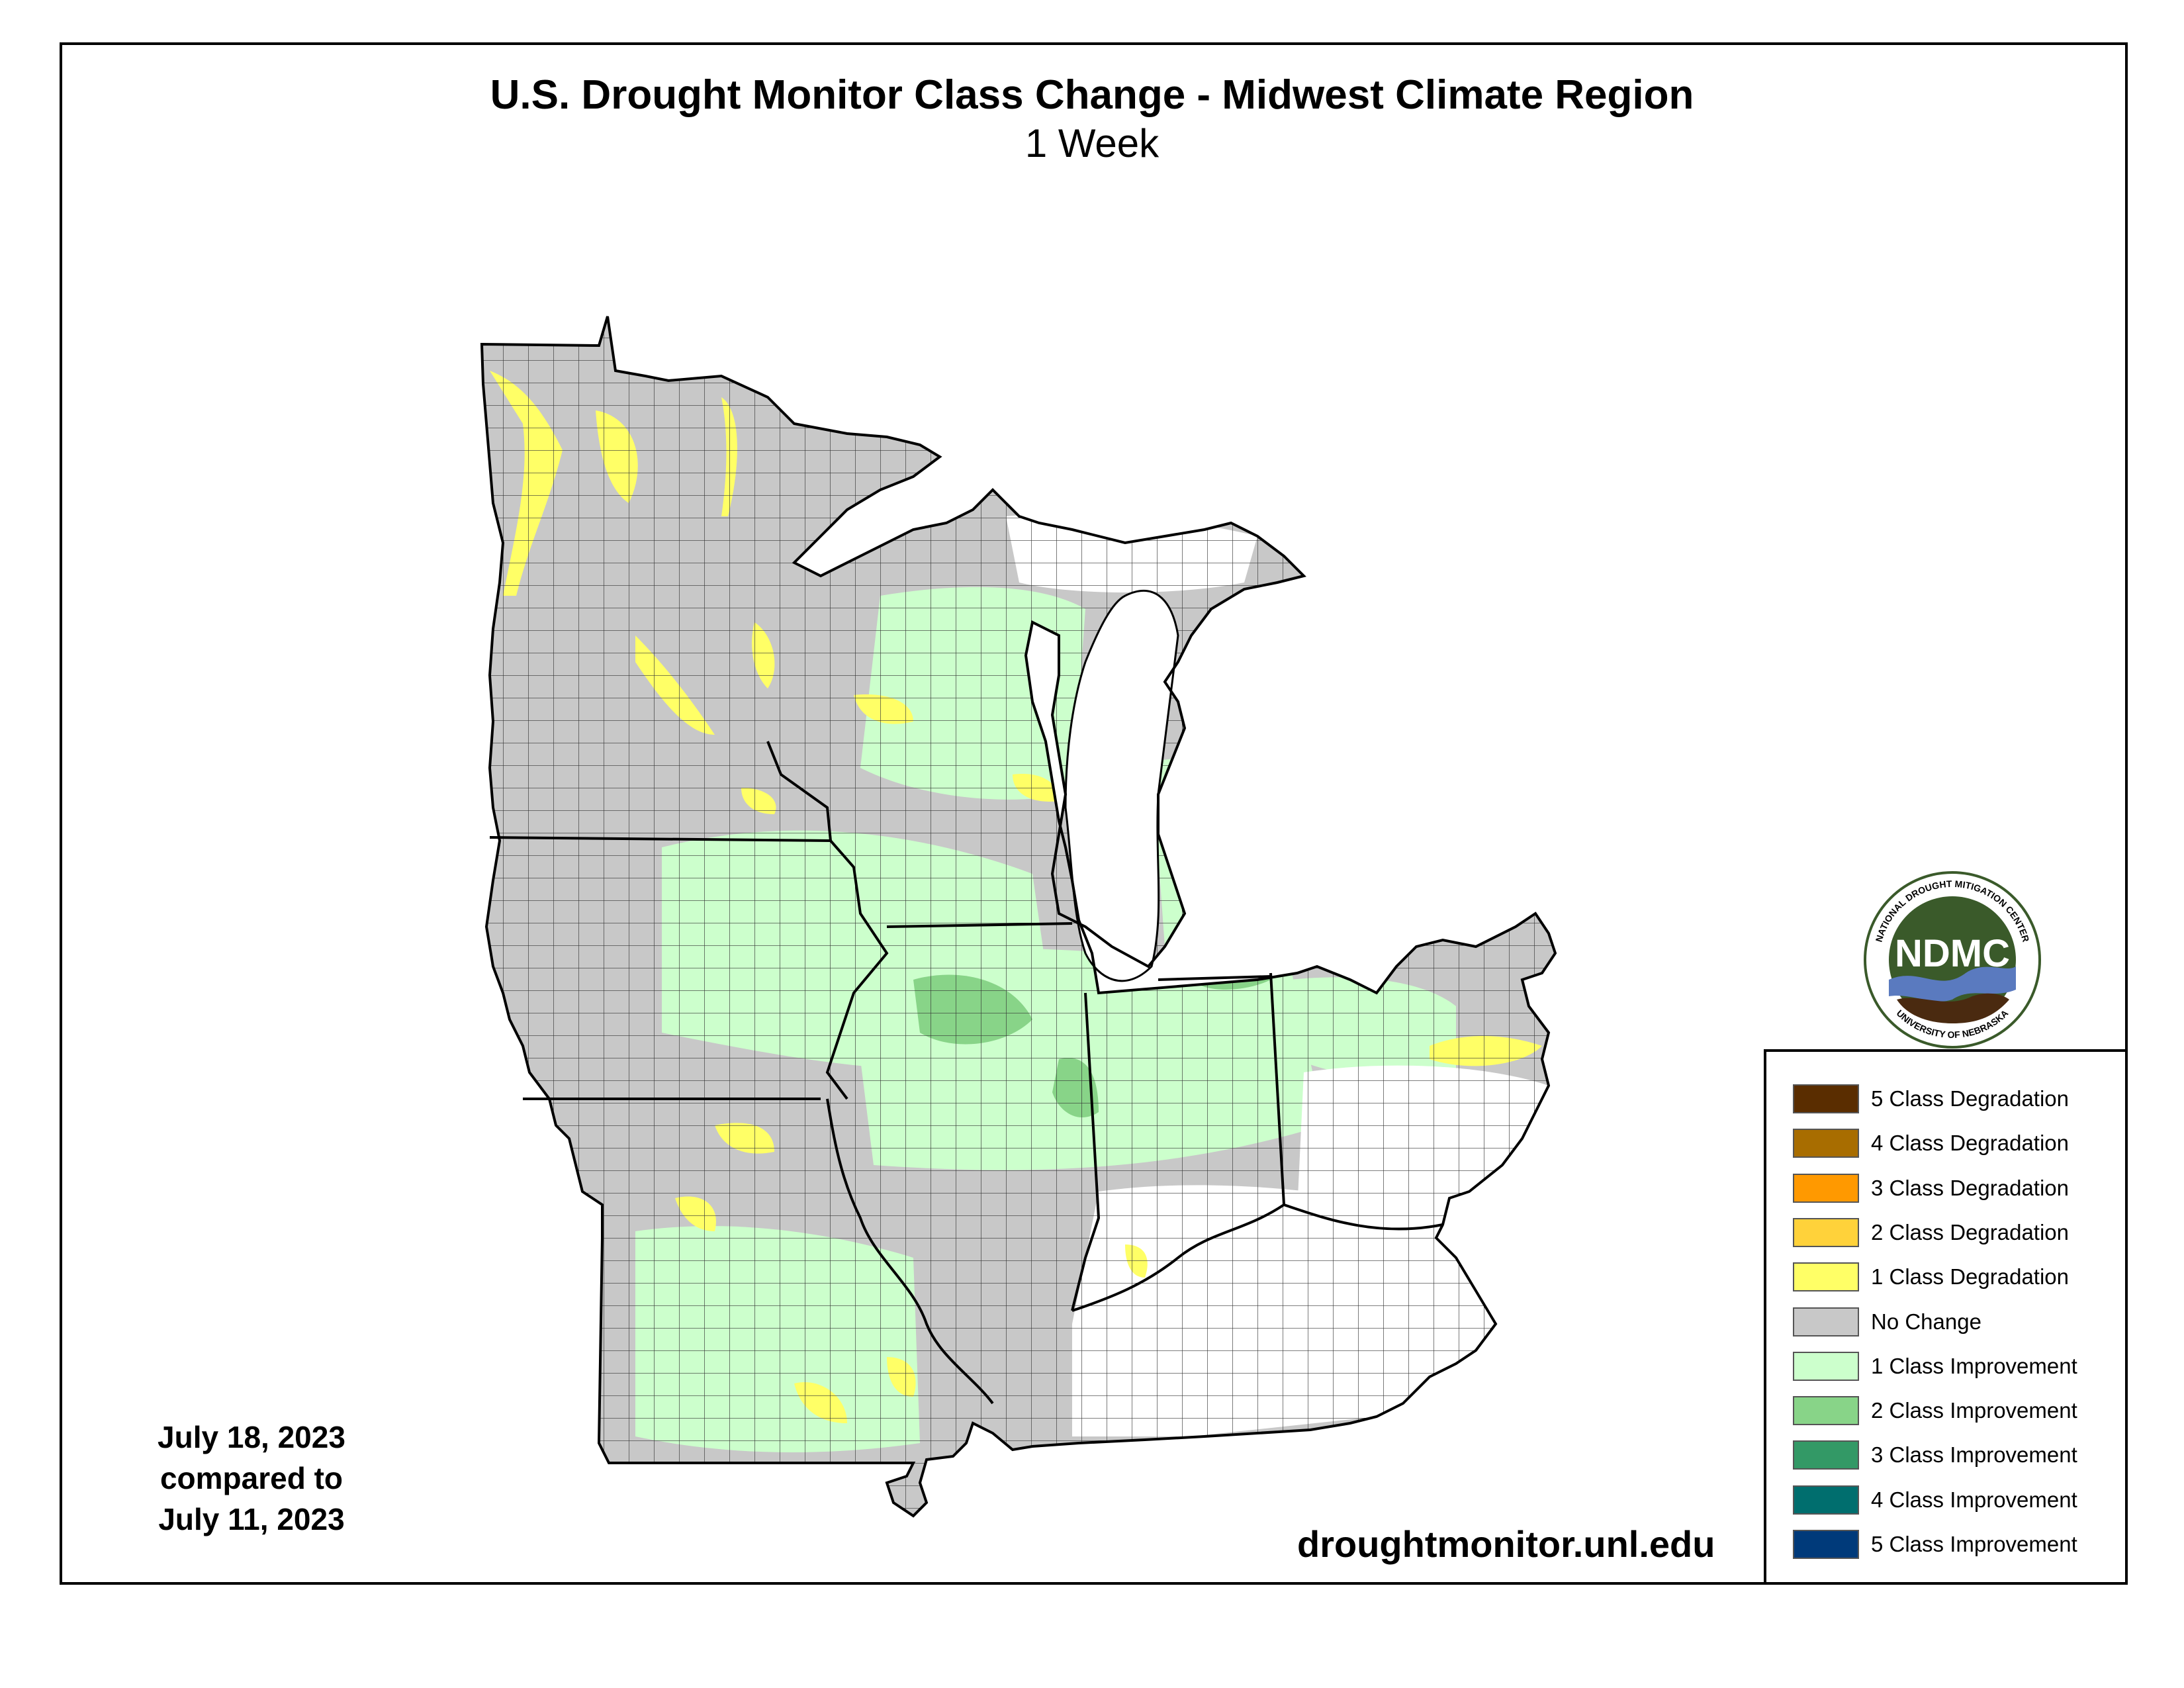 This screenshot has width=2184, height=1688. I want to click on legend-item: No Change, so click(1887, 1322).